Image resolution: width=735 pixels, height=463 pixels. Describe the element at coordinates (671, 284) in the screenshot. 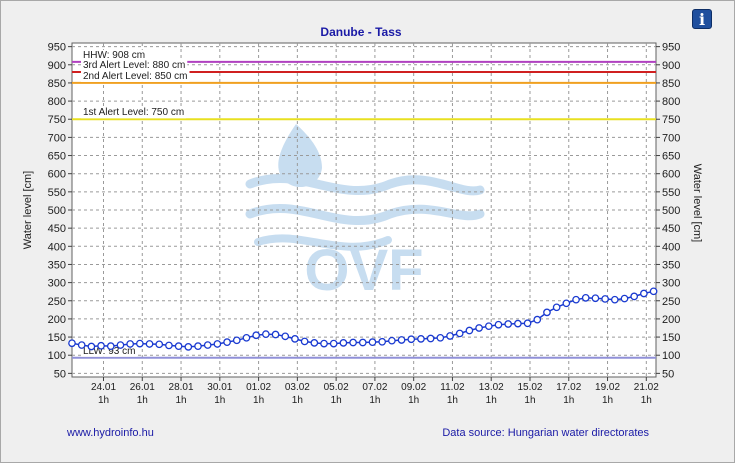

I see `y-tick-label-right: 300` at that location.